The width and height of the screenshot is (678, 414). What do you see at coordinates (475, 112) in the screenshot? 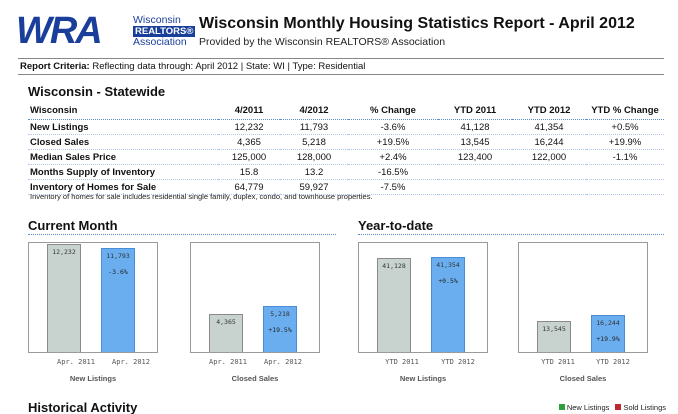
I see `column-header: YTD 2011` at bounding box center [475, 112].